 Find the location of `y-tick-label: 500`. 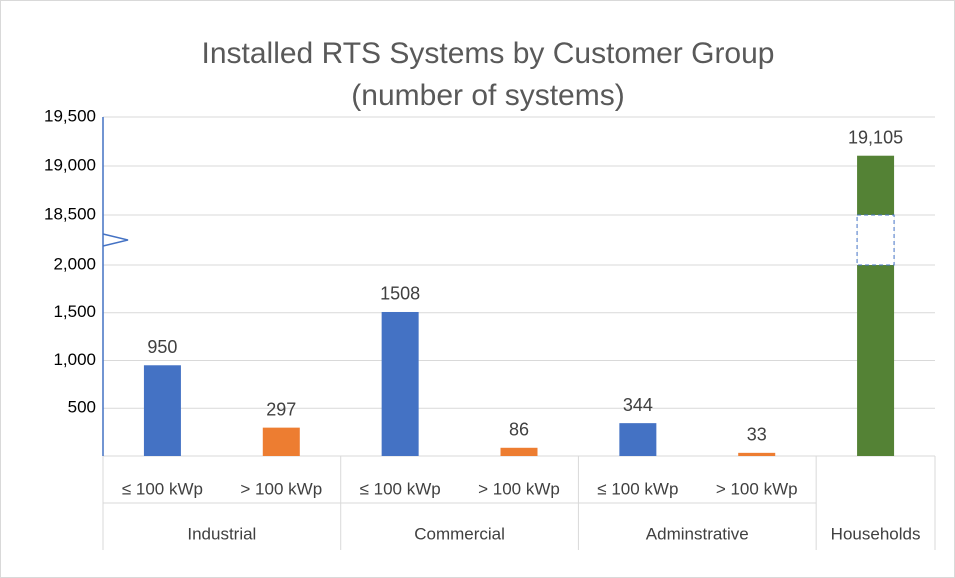

y-tick-label: 500 is located at coordinates (82, 407).